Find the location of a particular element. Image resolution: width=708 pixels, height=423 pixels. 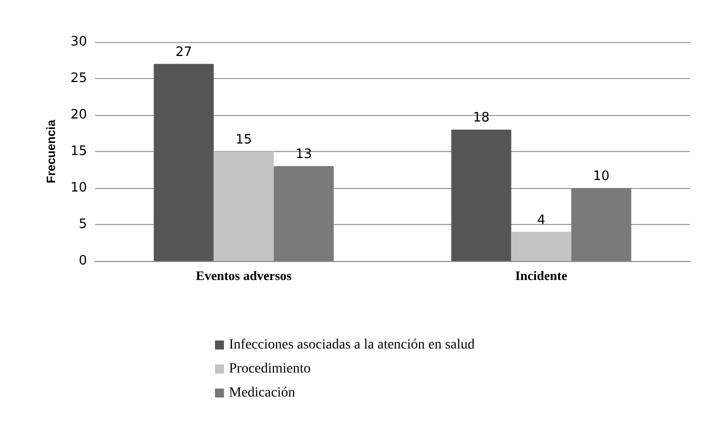

data-label: 4 is located at coordinates (541, 220).